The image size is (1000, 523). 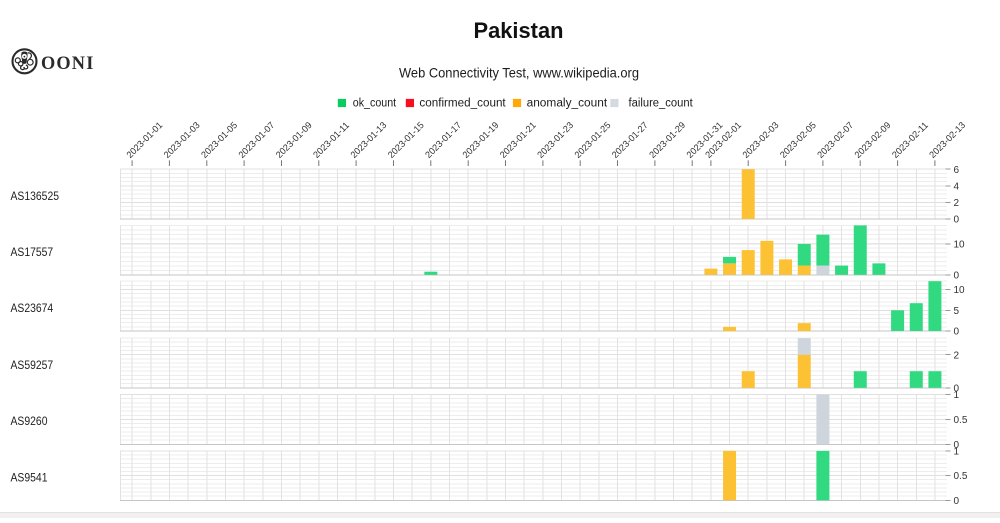 What do you see at coordinates (957, 311) in the screenshot?
I see `svg-text: 5` at bounding box center [957, 311].